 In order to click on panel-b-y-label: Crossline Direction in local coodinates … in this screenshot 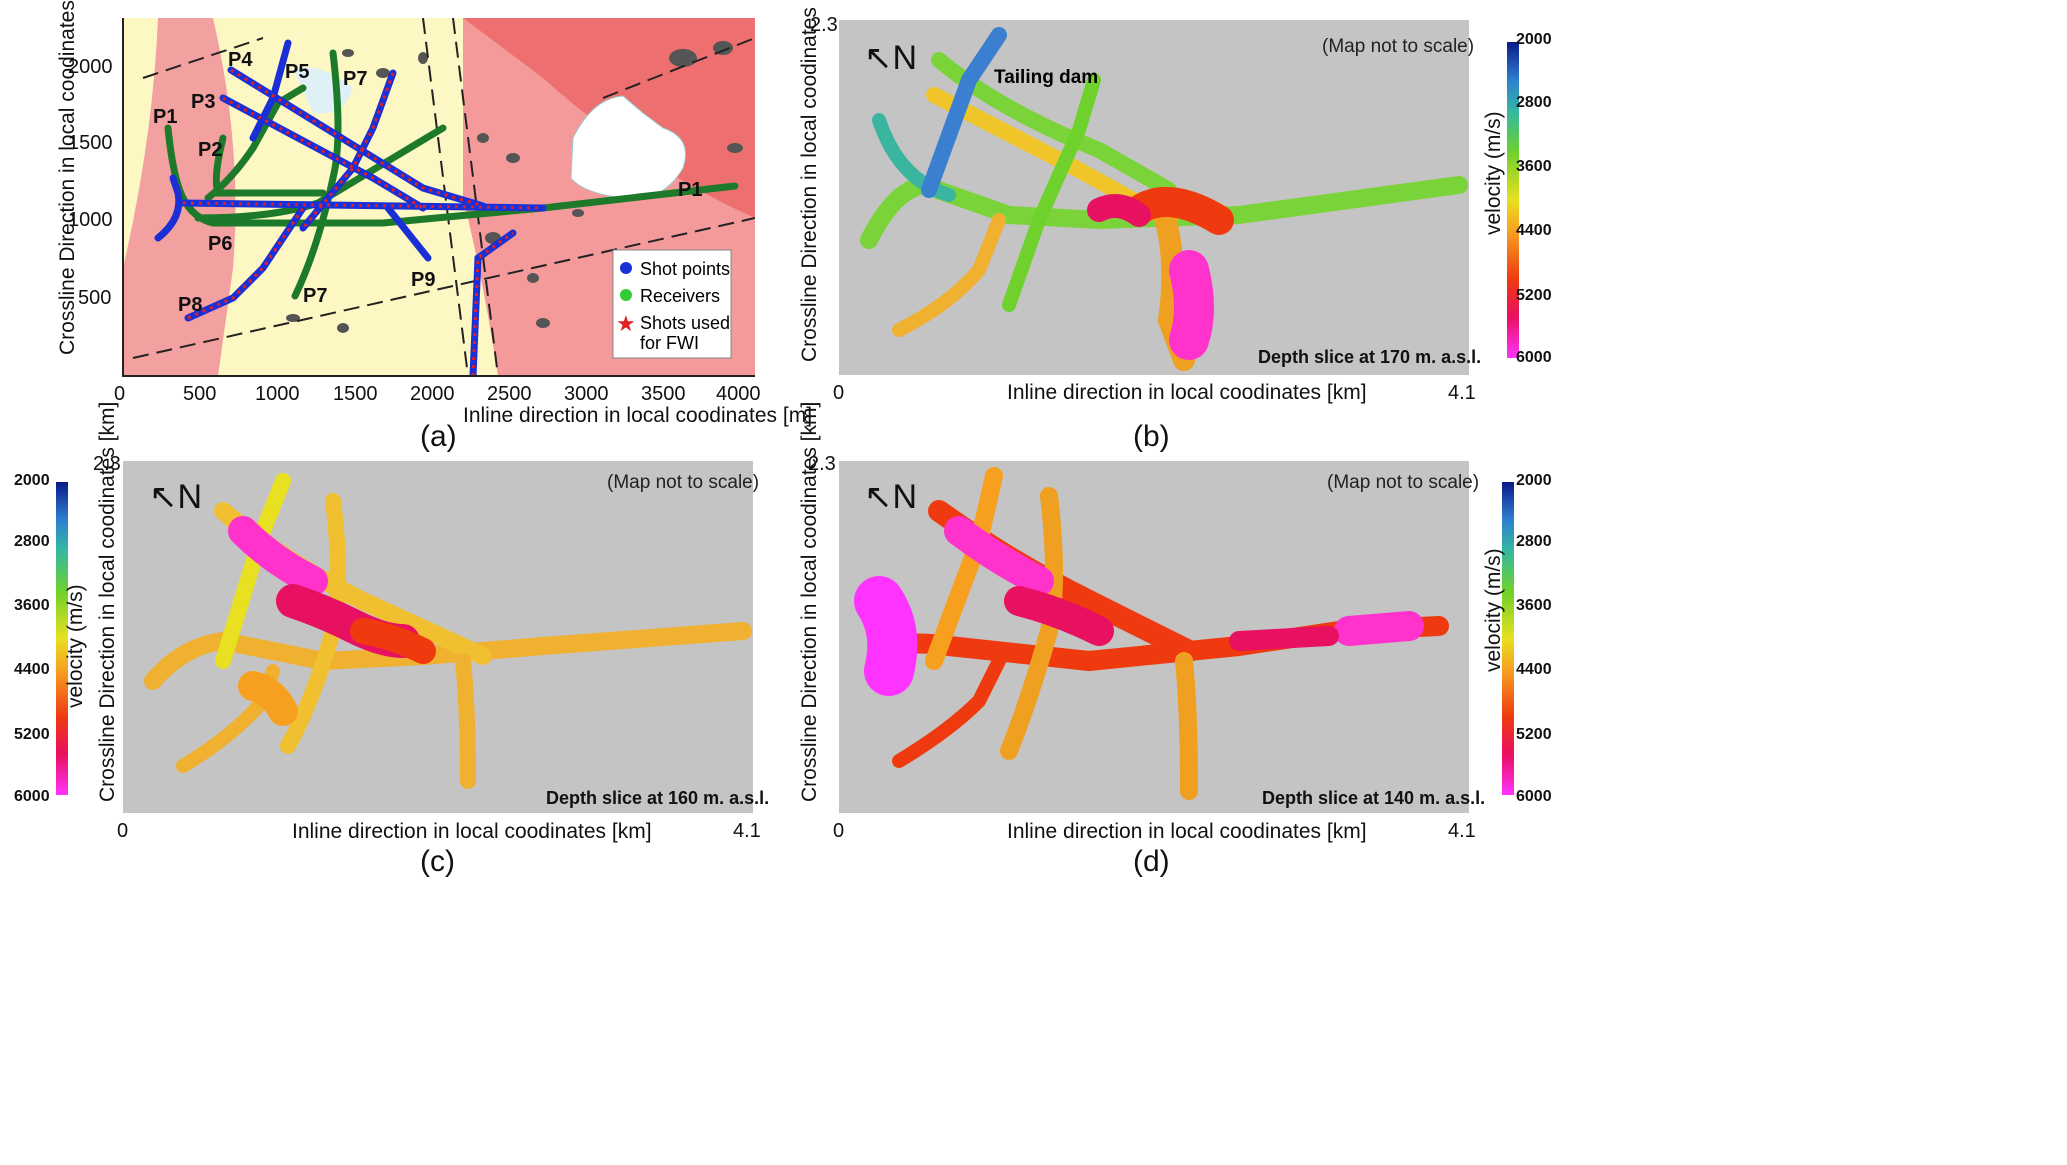, I will do `click(809, 181)`.